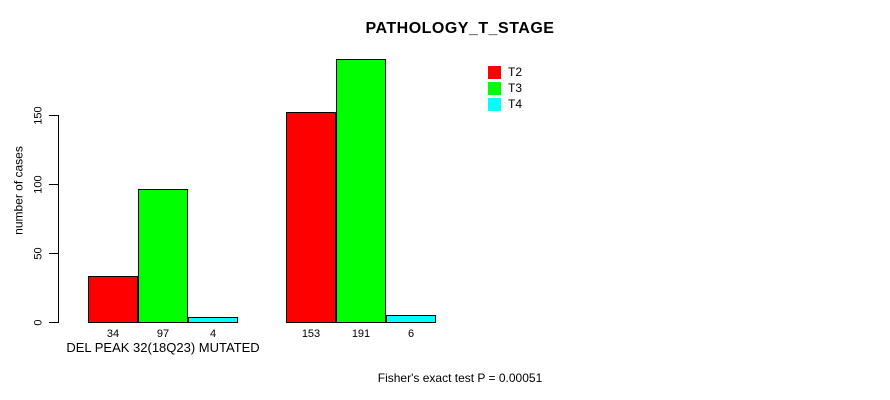 The width and height of the screenshot is (890, 400). What do you see at coordinates (311, 334) in the screenshot?
I see `bar-value-label: 153` at bounding box center [311, 334].